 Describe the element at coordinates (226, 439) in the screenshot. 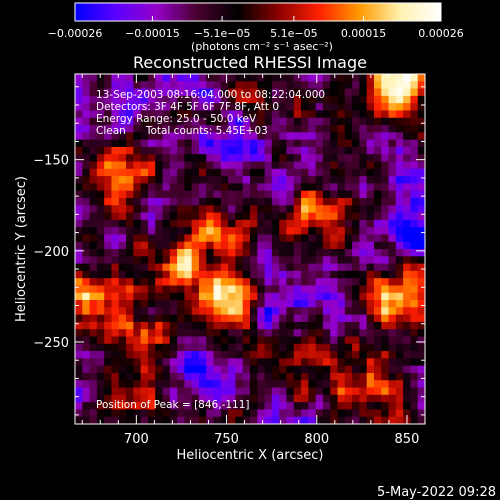

I see `x-tick-label: 750` at that location.